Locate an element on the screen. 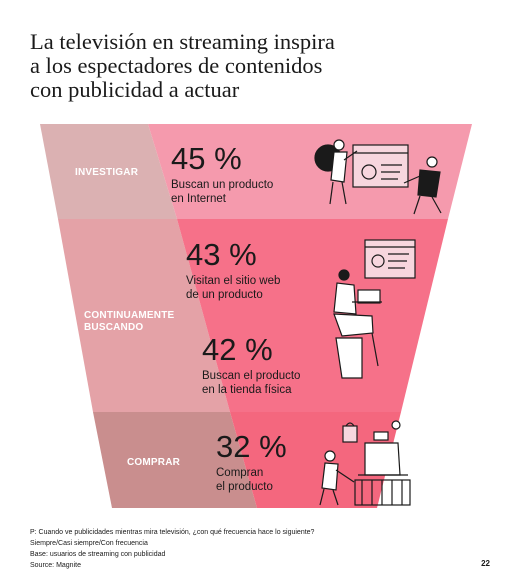 The width and height of the screenshot is (512, 585). stat-value: 45 % is located at coordinates (206, 158).